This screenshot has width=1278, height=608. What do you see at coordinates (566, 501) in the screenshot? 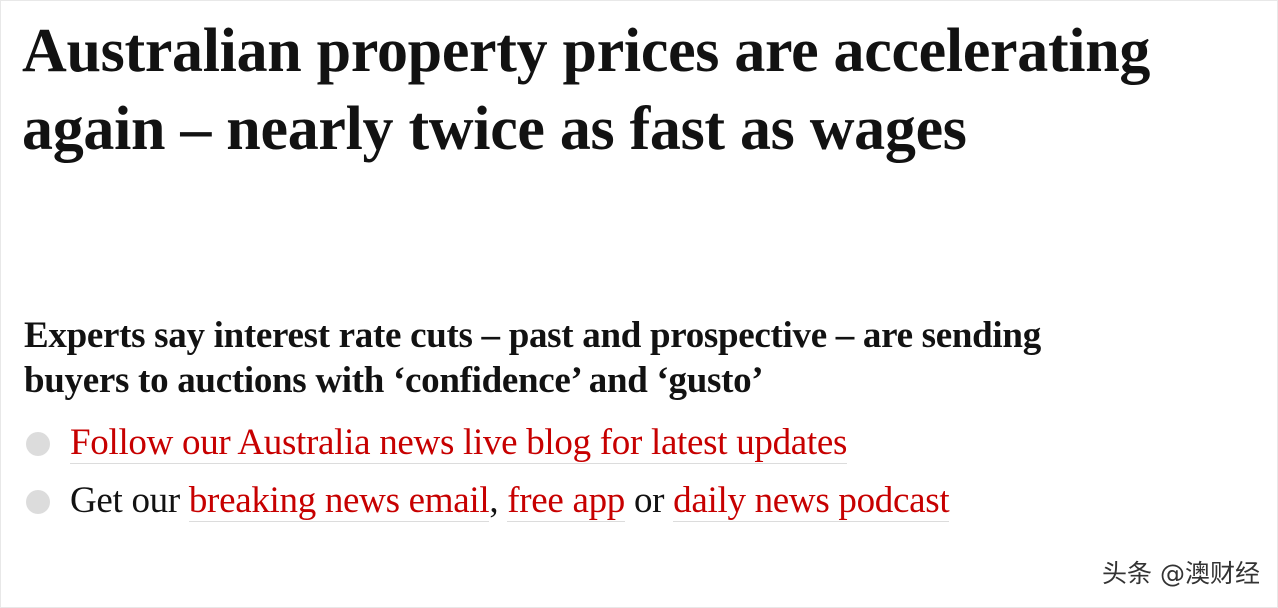
I see `link: free app` at bounding box center [566, 501].